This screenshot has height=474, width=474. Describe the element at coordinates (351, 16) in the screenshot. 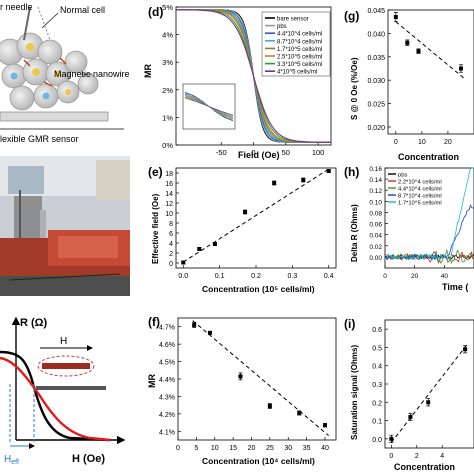

I see `panel-label-g: (g)` at that location.